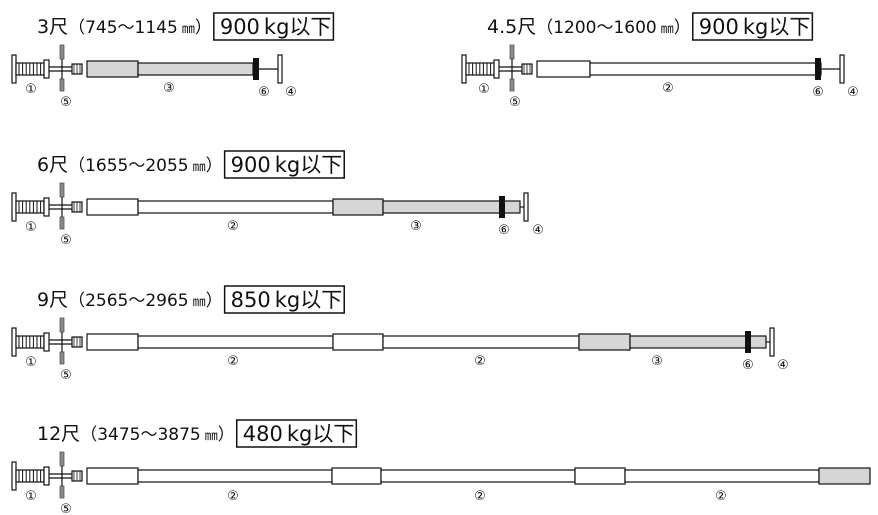  What do you see at coordinates (130, 165) in the screenshot?
I see `row-title: 6尺（1655～2055 ㎜）` at bounding box center [130, 165].